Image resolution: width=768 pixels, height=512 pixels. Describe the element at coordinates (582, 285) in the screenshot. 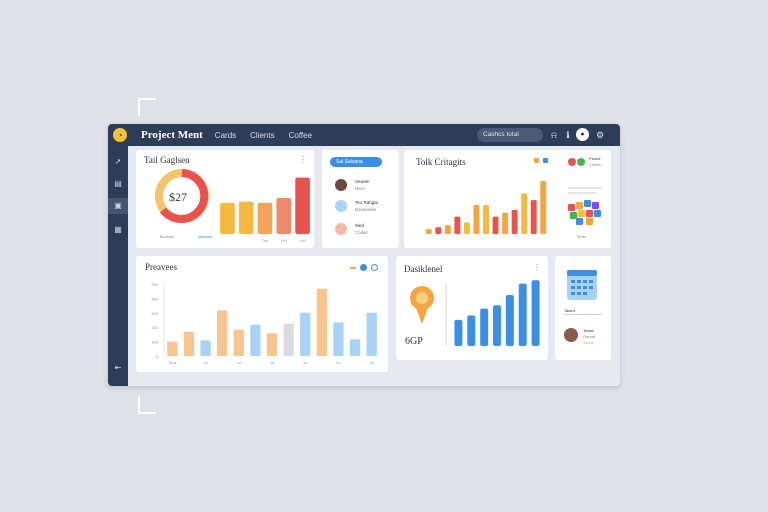

I see `calendar-icon` at that location.